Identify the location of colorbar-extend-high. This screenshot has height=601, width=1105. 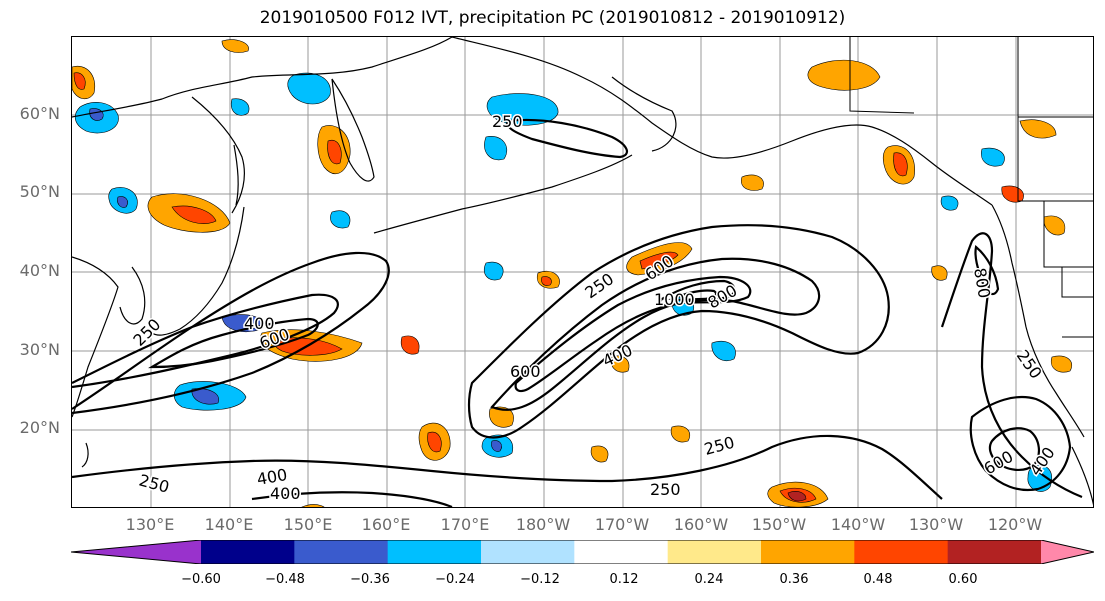
(1067, 552).